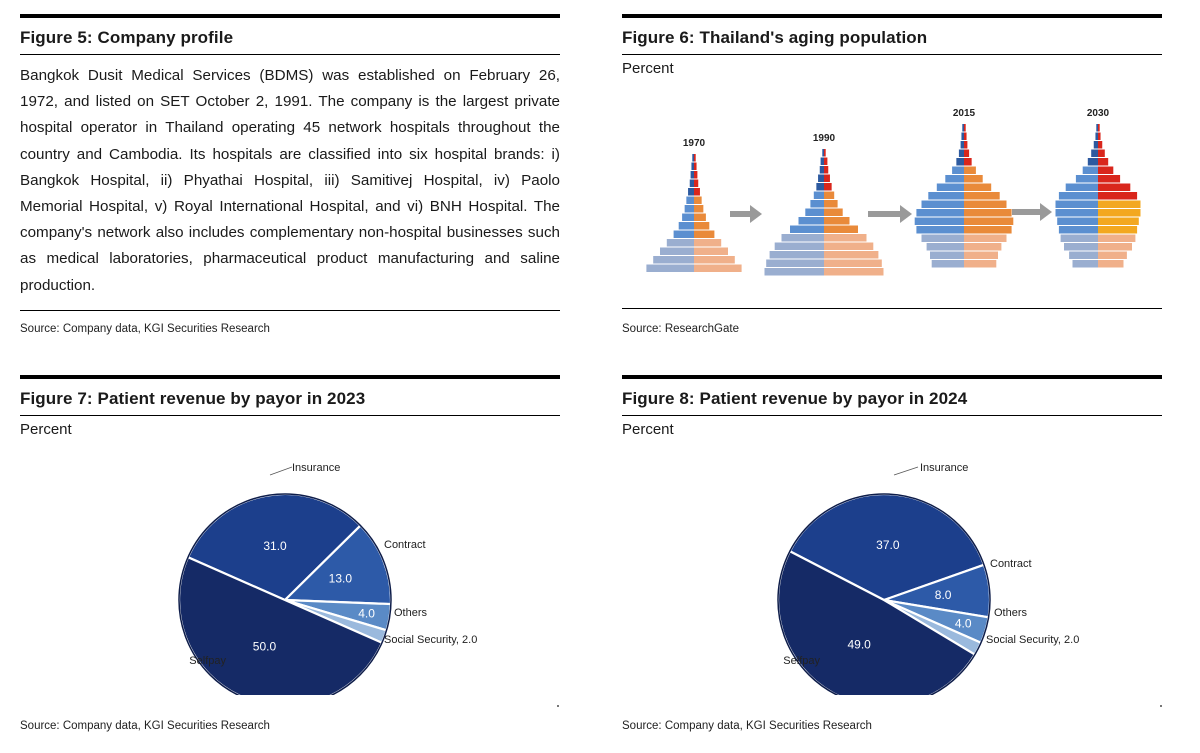 The image size is (1200, 753). What do you see at coordinates (943, 595) in the screenshot?
I see `pie-value-label-contract: 8.0` at bounding box center [943, 595].